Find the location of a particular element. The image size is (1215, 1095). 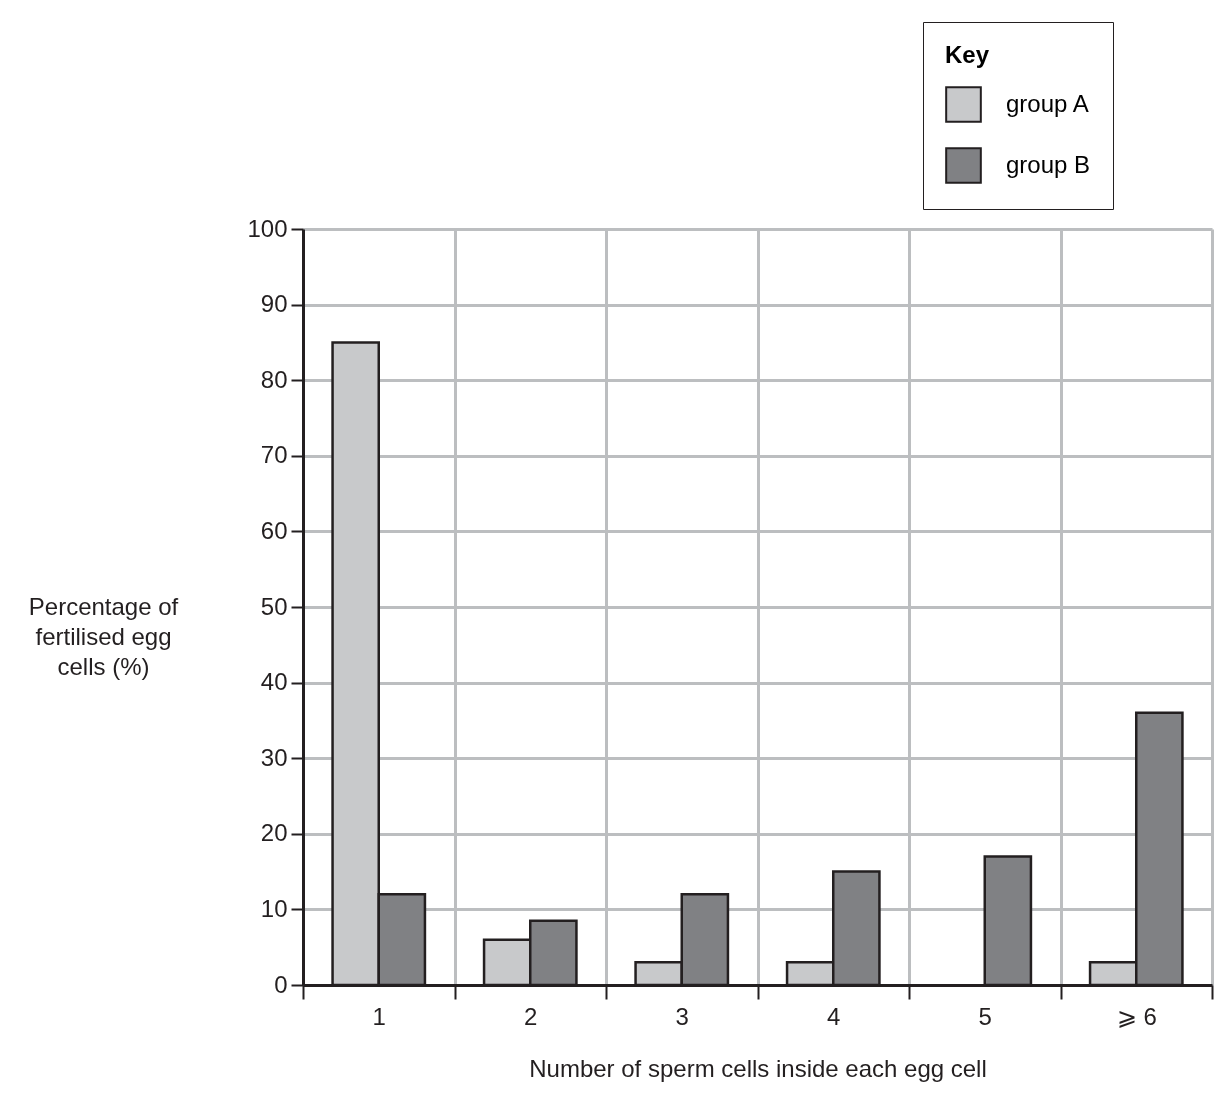

y-tick-label: 60 is located at coordinates (274, 530).